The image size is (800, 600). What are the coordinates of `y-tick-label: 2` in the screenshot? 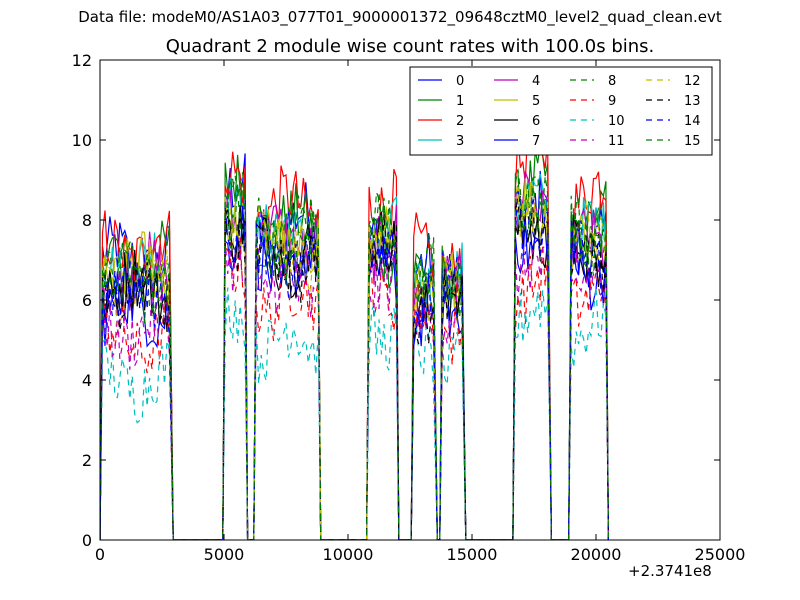 It's located at (87, 460).